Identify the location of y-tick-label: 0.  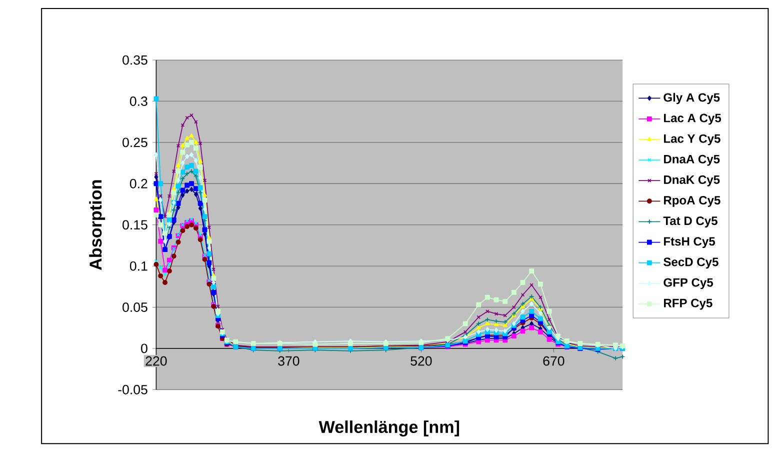
(144, 349).